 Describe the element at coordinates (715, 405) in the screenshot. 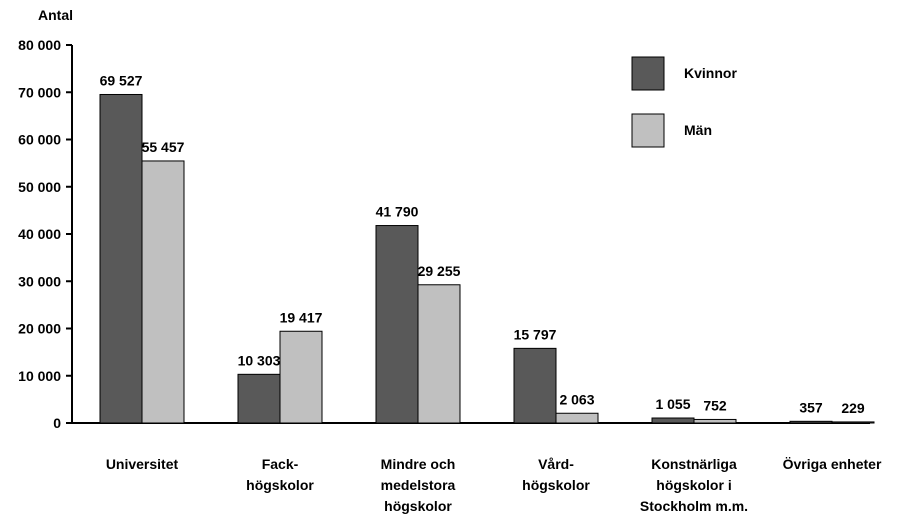

I see `data-label: 752` at that location.